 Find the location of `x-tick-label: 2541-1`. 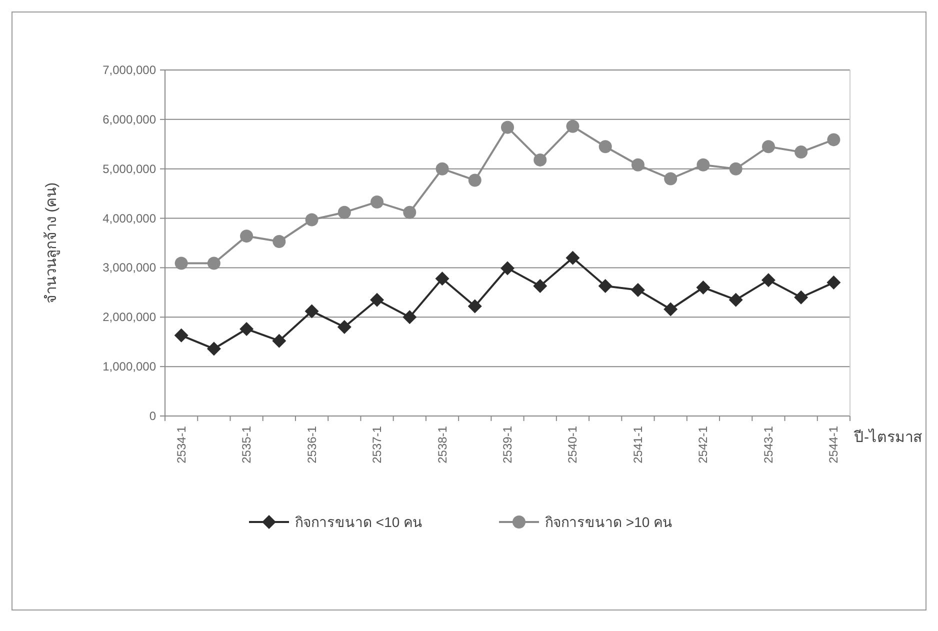

x-tick-label: 2541-1 is located at coordinates (637, 445).